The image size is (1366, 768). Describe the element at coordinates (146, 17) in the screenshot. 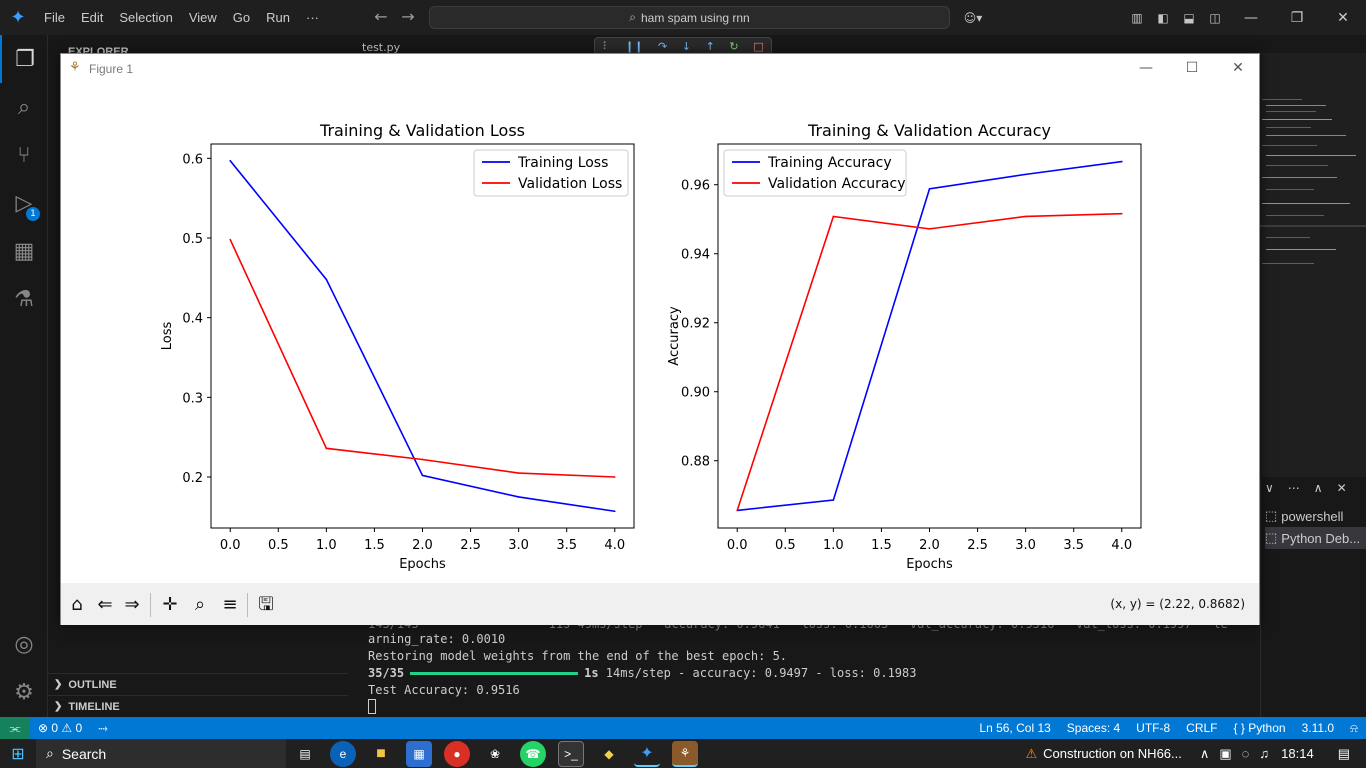

I see `menu-selection: Selection` at that location.